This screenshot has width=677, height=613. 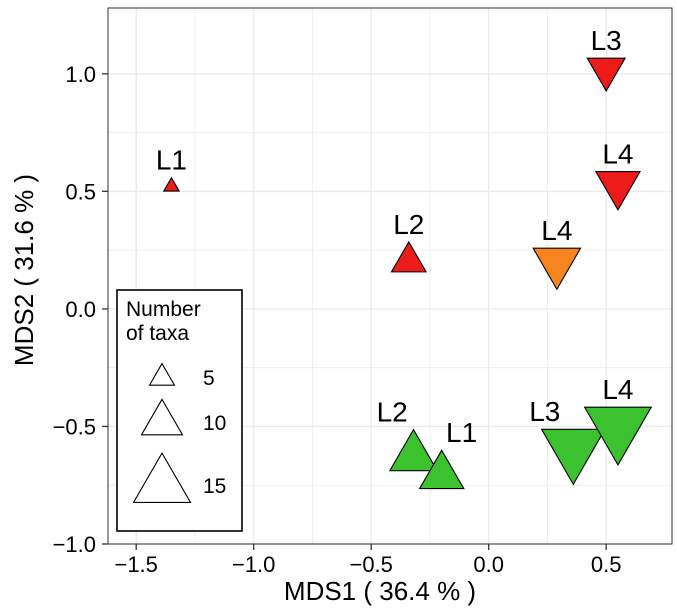 I want to click on data-point-green-l3, so click(x=573, y=457).